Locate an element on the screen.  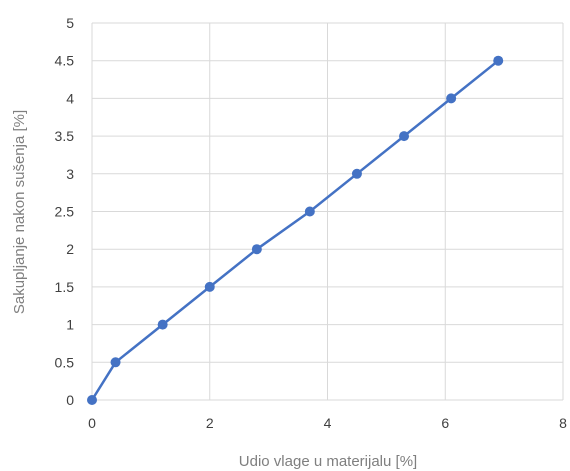
y-tick-label: 1 is located at coordinates (70, 325).